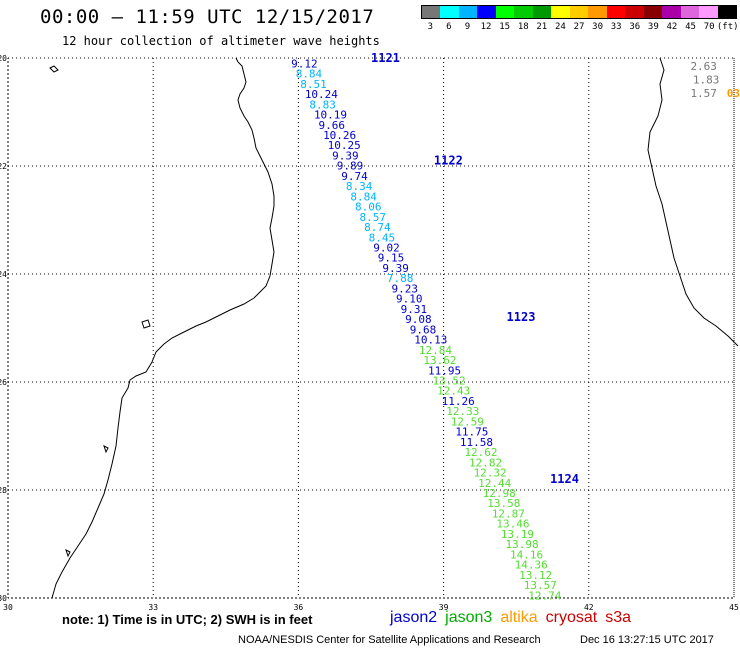  What do you see at coordinates (385, 58) in the screenshot?
I see `pass-number-label: 1121` at bounding box center [385, 58].